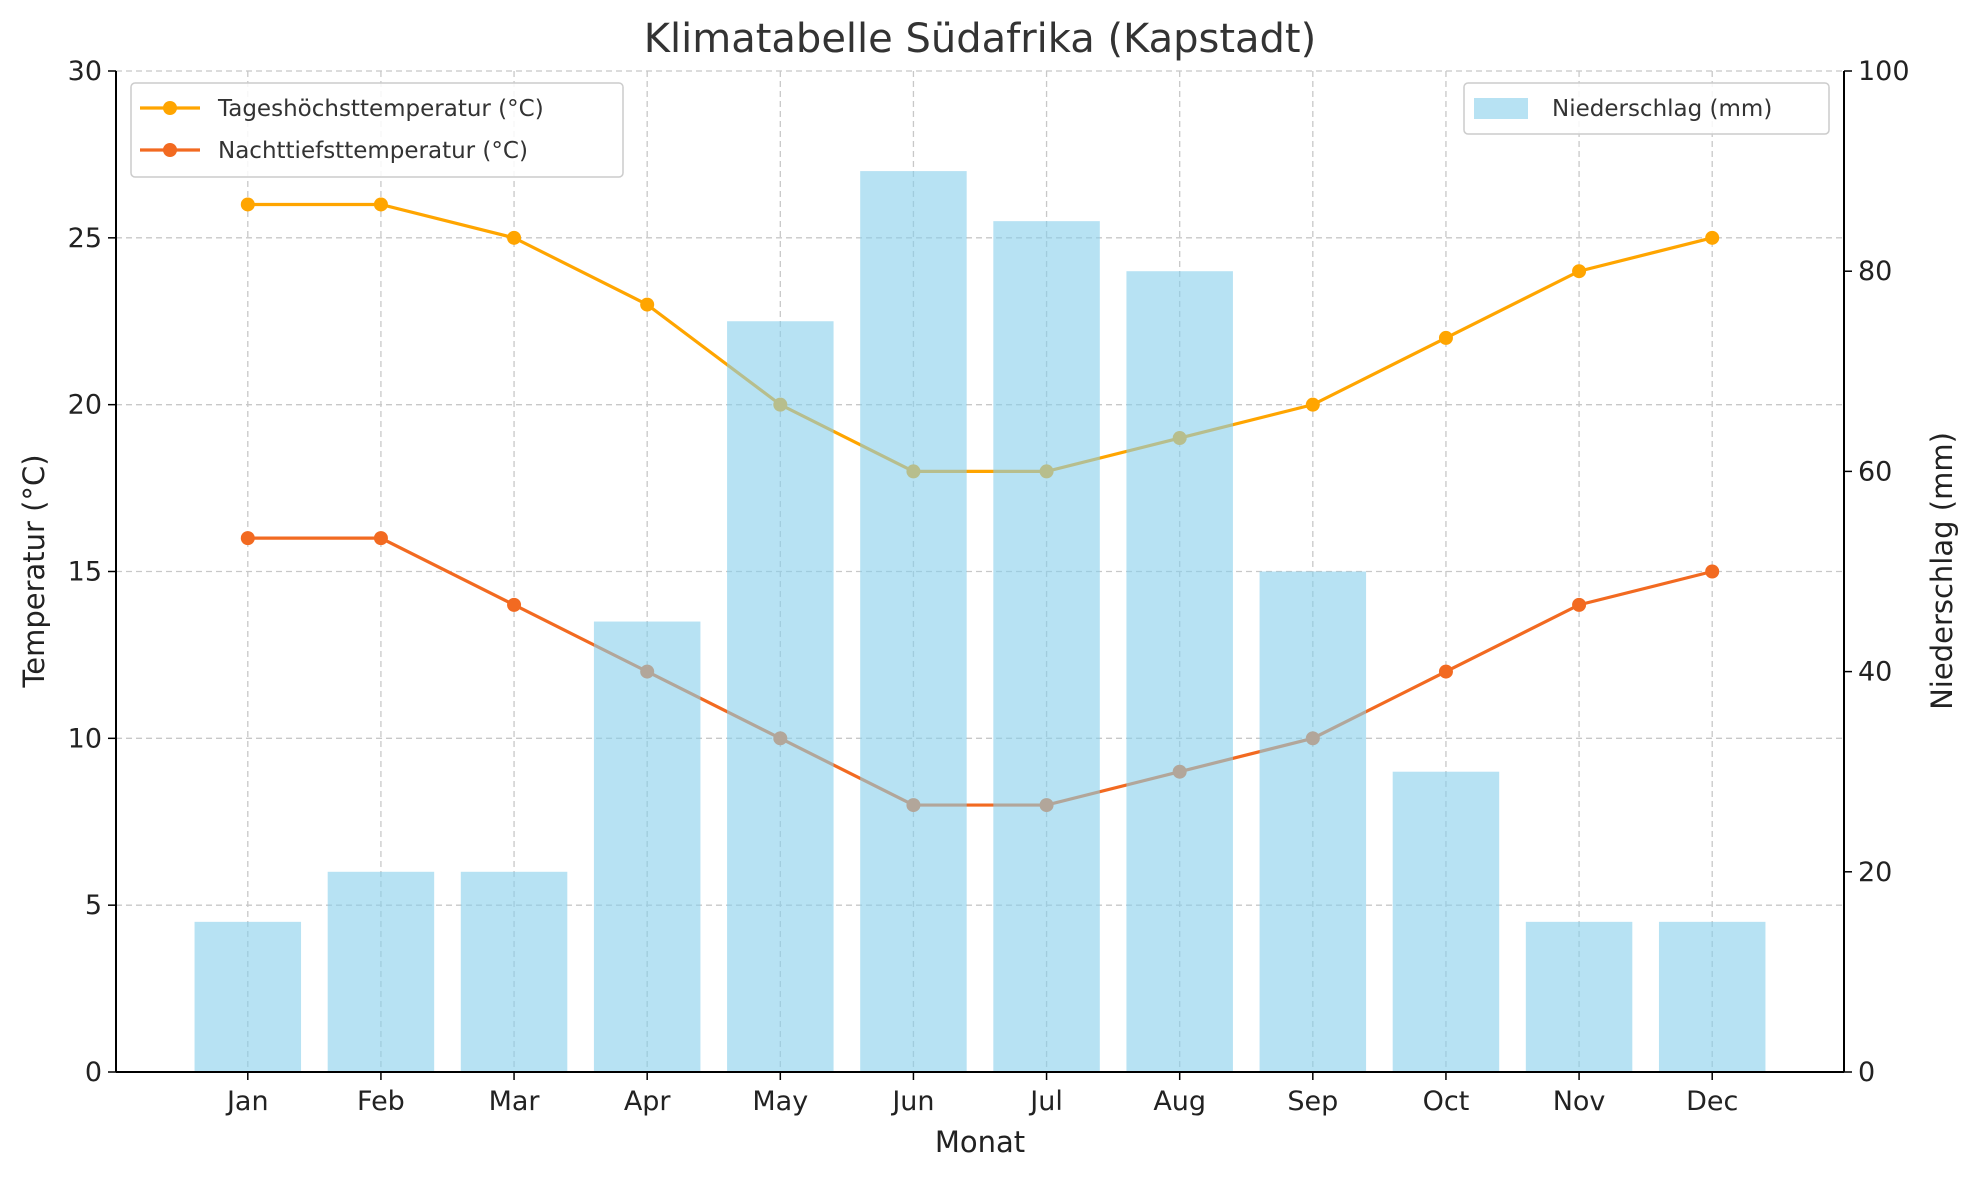 The width and height of the screenshot is (1980, 1180). I want to click on x-tick-label: Jul, so click(1045, 1101).